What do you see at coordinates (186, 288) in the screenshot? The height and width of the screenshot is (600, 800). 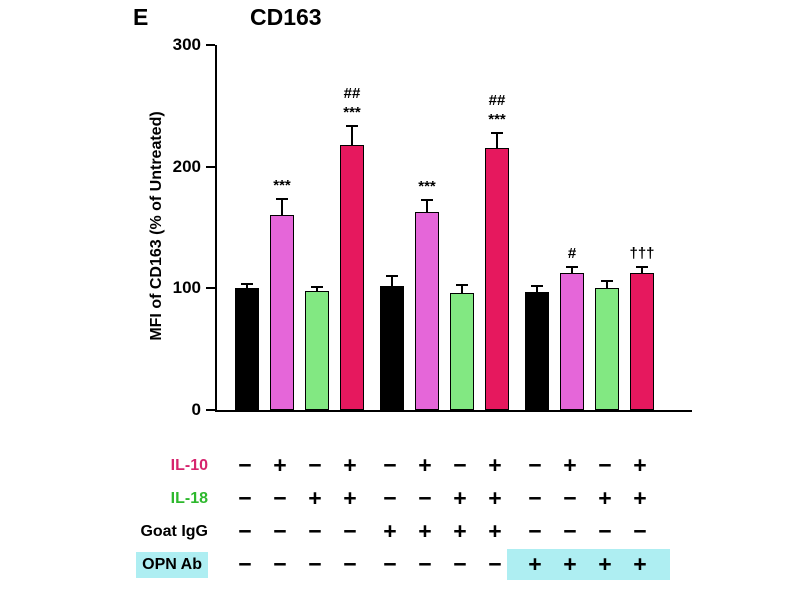 I see `y-tick-label: 100` at bounding box center [186, 288].